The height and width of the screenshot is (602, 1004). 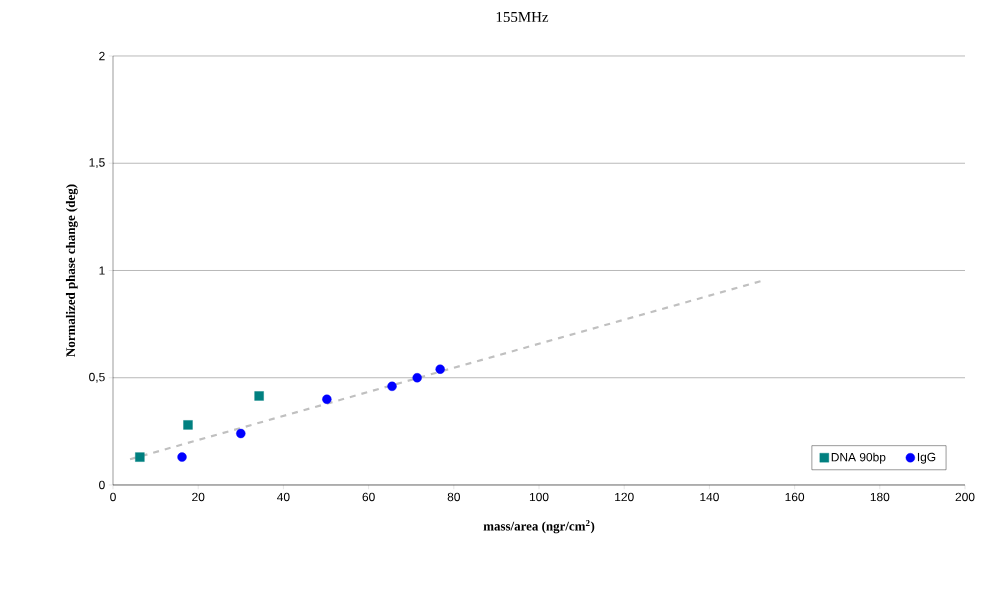 What do you see at coordinates (198, 497) in the screenshot?
I see `x-tick-label: 20` at bounding box center [198, 497].